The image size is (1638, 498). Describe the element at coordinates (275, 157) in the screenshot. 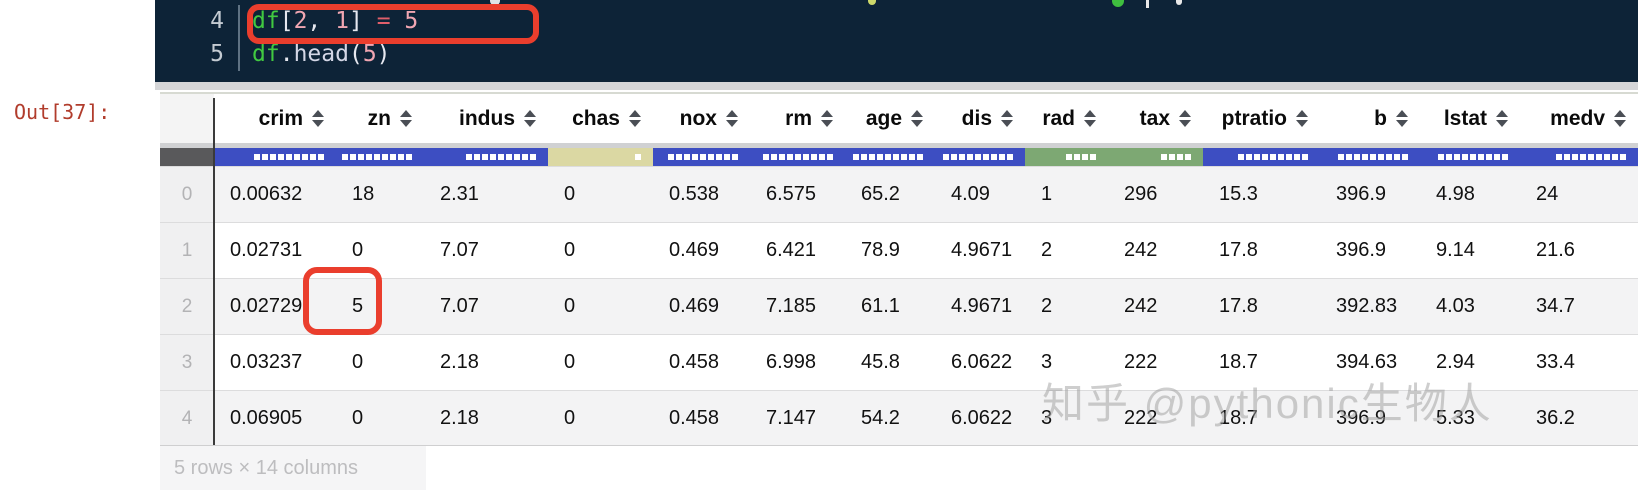

I see `filter-bar-crim` at that location.